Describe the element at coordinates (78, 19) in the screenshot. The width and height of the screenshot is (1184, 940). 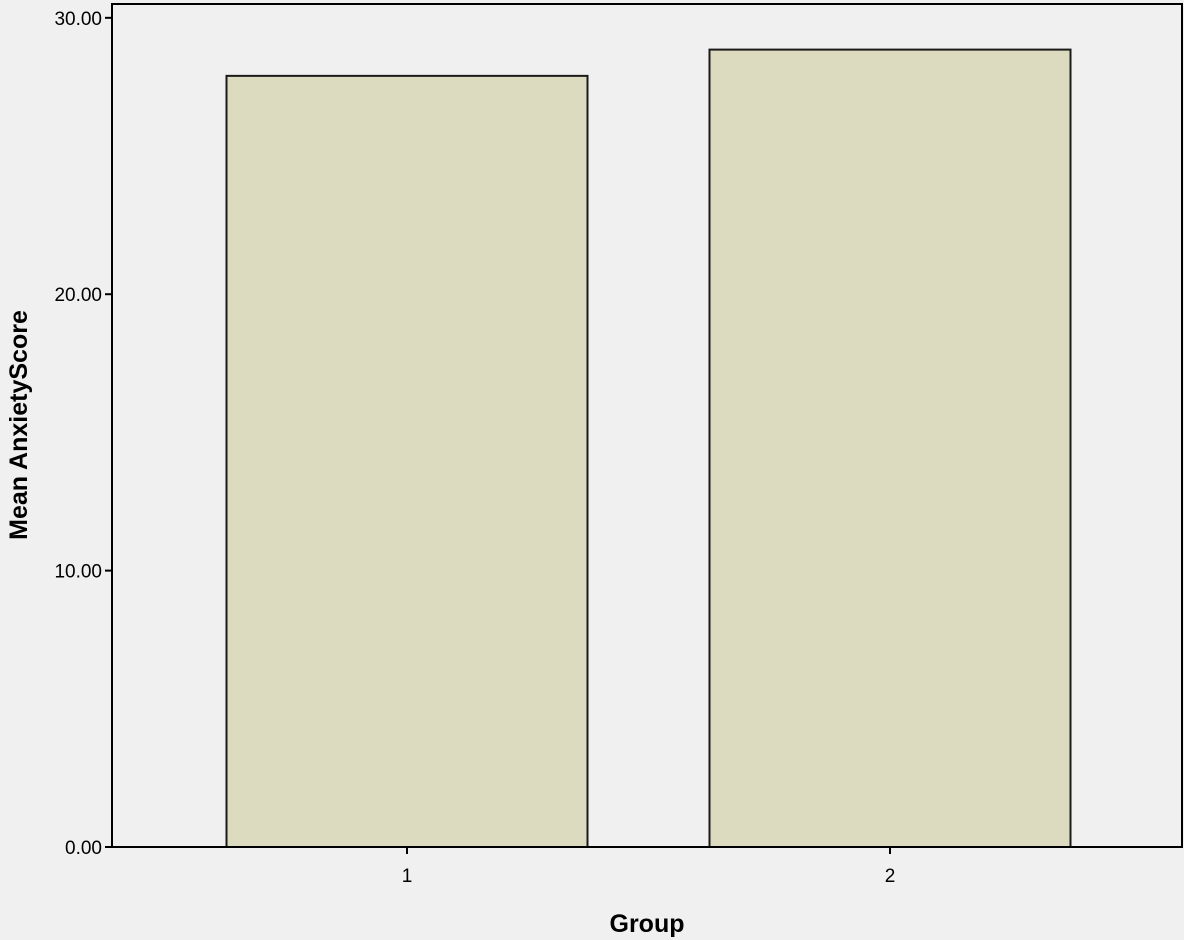
I see `y-tick-label: 30.00` at that location.